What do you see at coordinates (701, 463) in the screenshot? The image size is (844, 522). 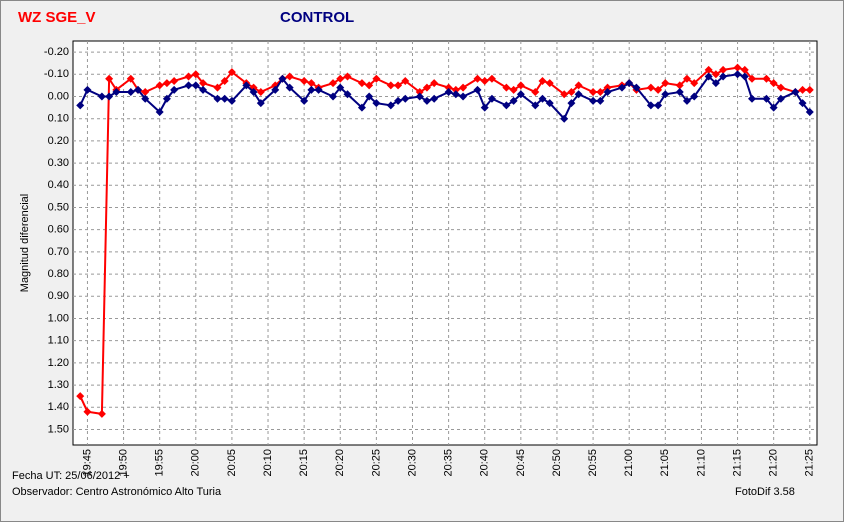 I see `x-tick-label: 21:10` at bounding box center [701, 463].